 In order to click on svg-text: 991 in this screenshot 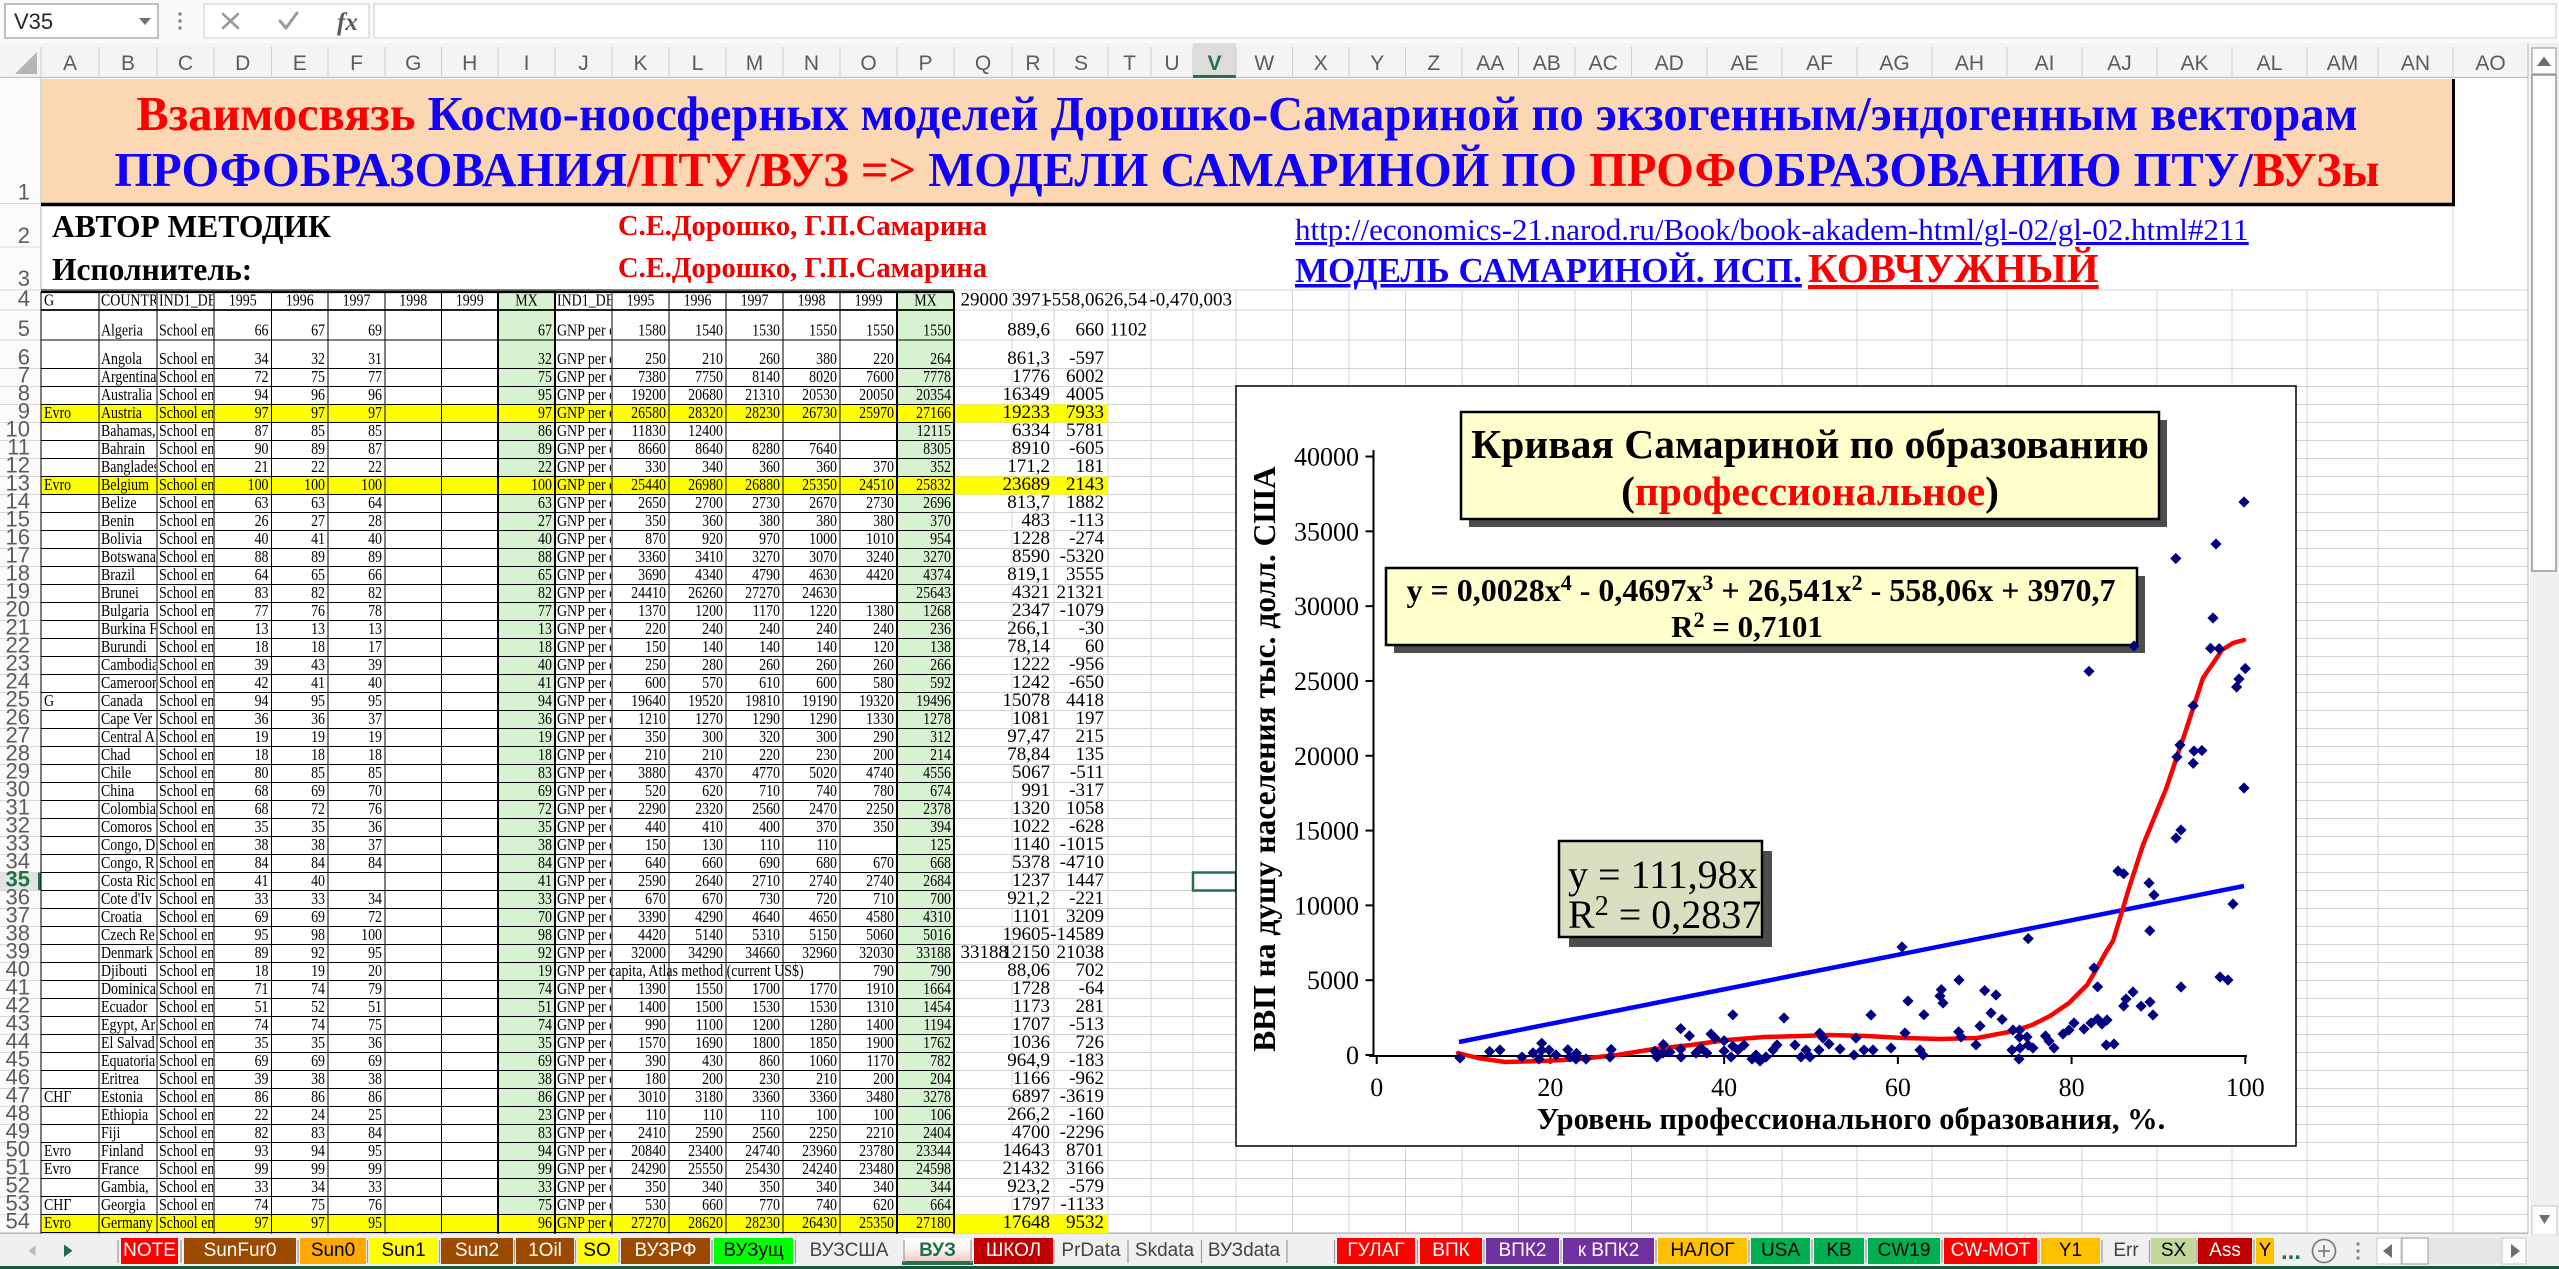, I will do `click(1036, 790)`.